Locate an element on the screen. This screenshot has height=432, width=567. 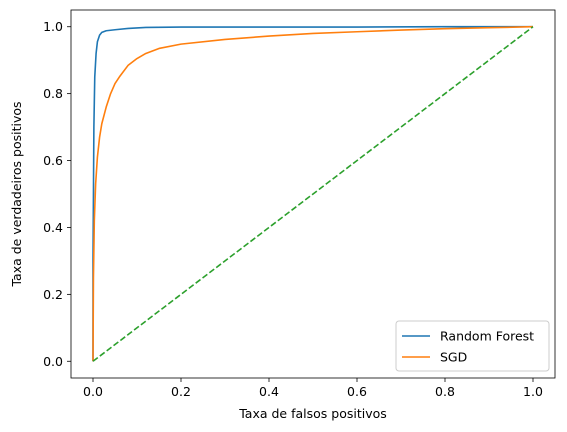
x-tick-label: 0.4 is located at coordinates (269, 391).